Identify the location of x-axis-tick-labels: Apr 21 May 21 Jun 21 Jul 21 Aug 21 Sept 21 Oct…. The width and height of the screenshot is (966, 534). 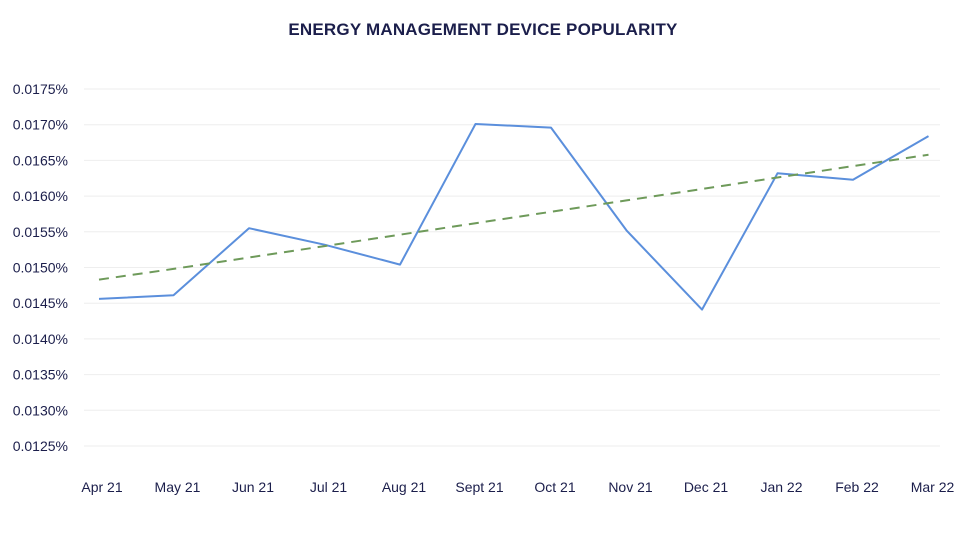
(517, 487).